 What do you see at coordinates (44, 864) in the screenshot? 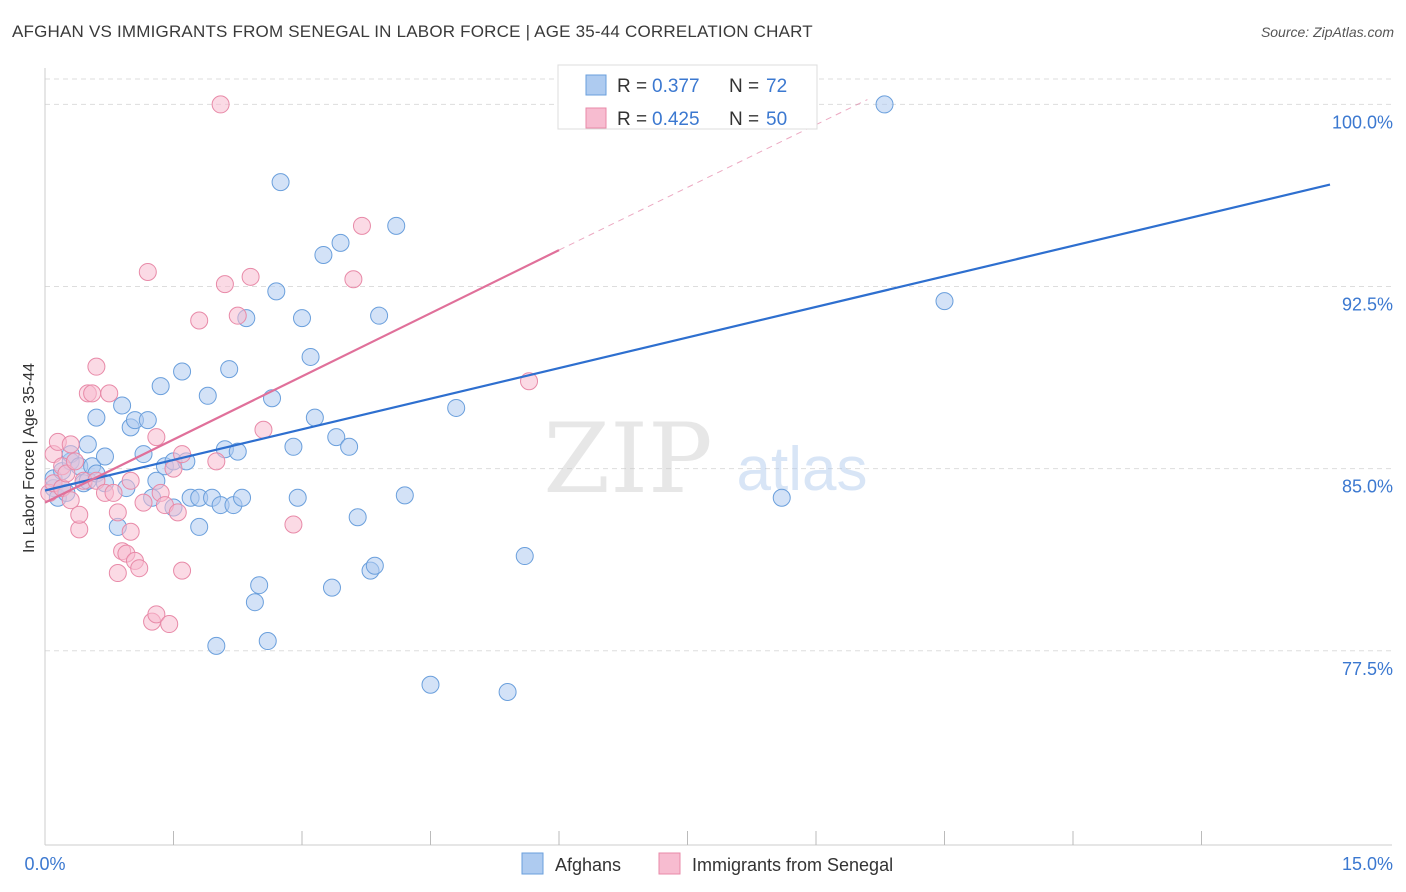
I see `x-tick-label: 0.0%` at bounding box center [44, 864].